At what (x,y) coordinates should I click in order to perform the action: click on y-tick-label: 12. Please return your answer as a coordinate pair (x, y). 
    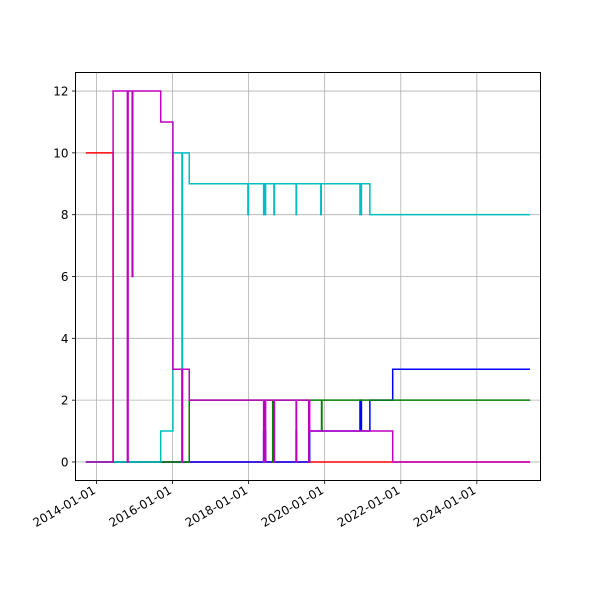
    Looking at the image, I should click on (60, 92).